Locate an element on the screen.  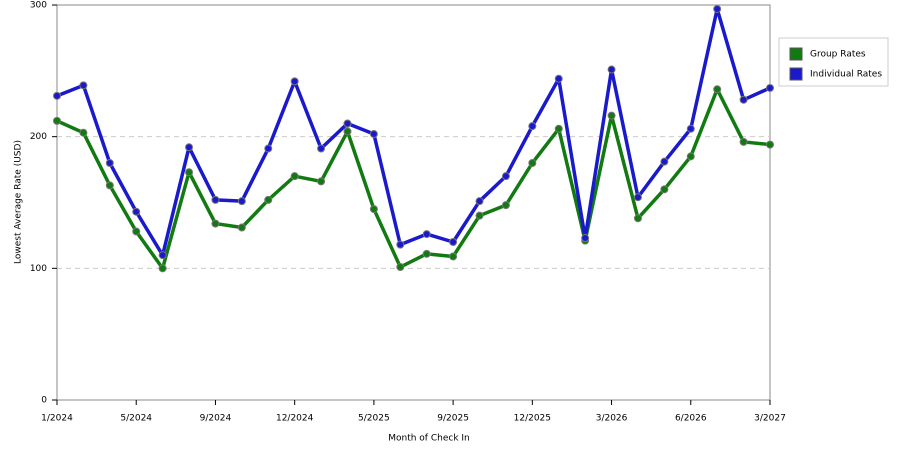
legend-label: Group Rates is located at coordinates (838, 55).